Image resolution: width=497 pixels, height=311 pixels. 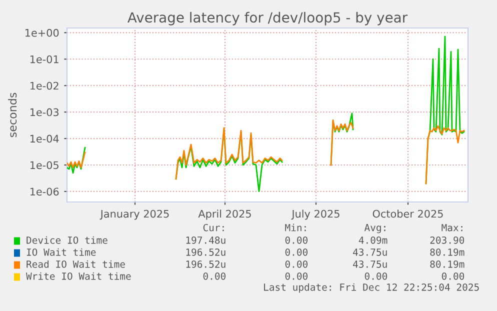 I want to click on text: Min:, so click(x=295, y=228).